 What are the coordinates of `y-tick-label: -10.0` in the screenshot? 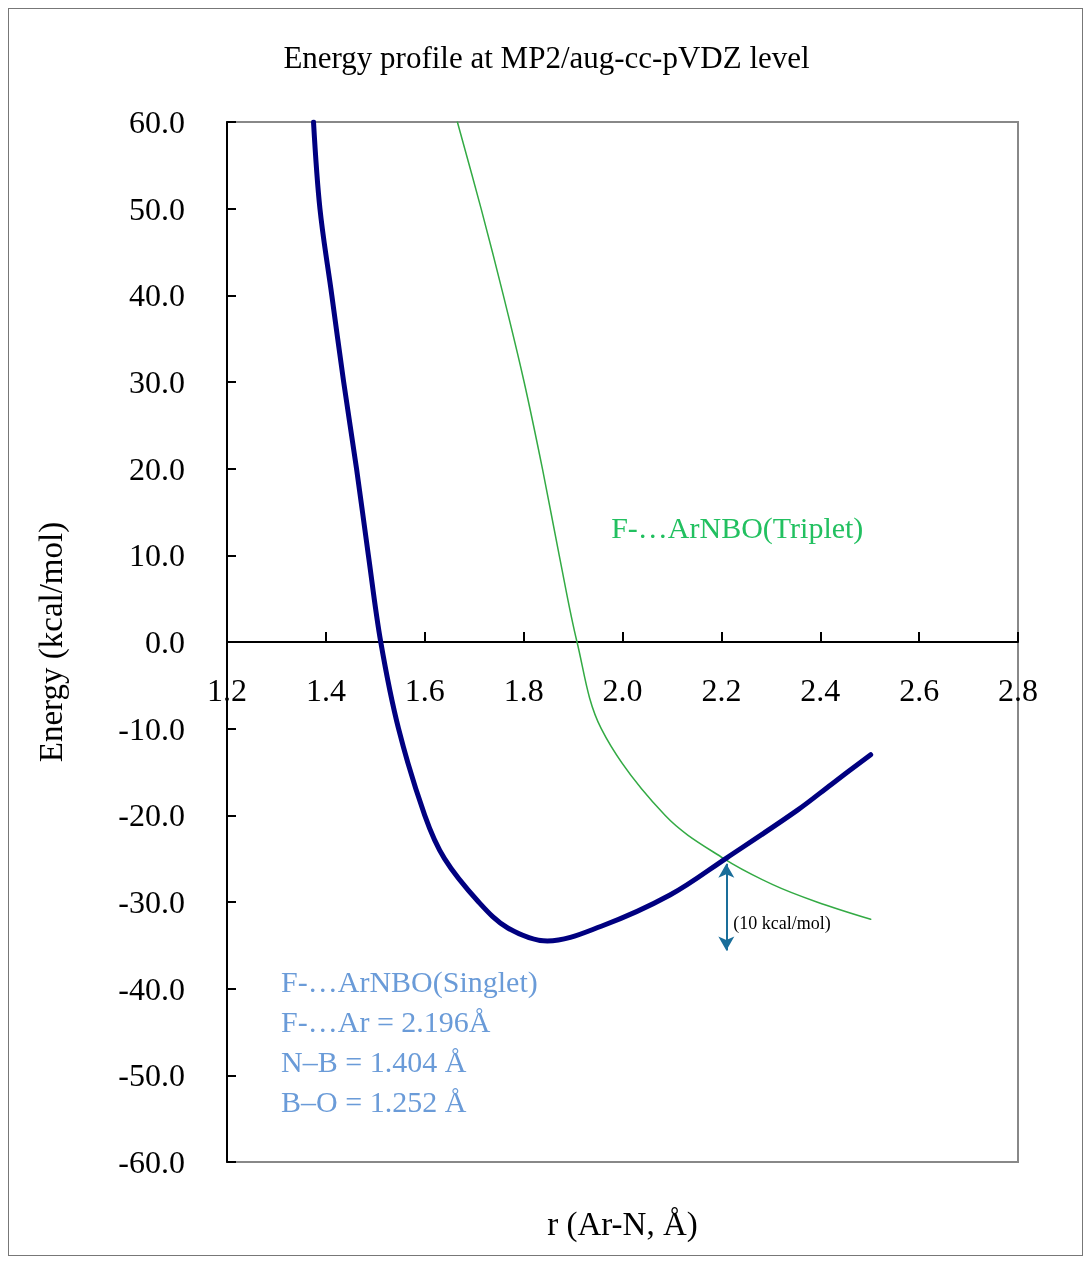 It's located at (151, 728).